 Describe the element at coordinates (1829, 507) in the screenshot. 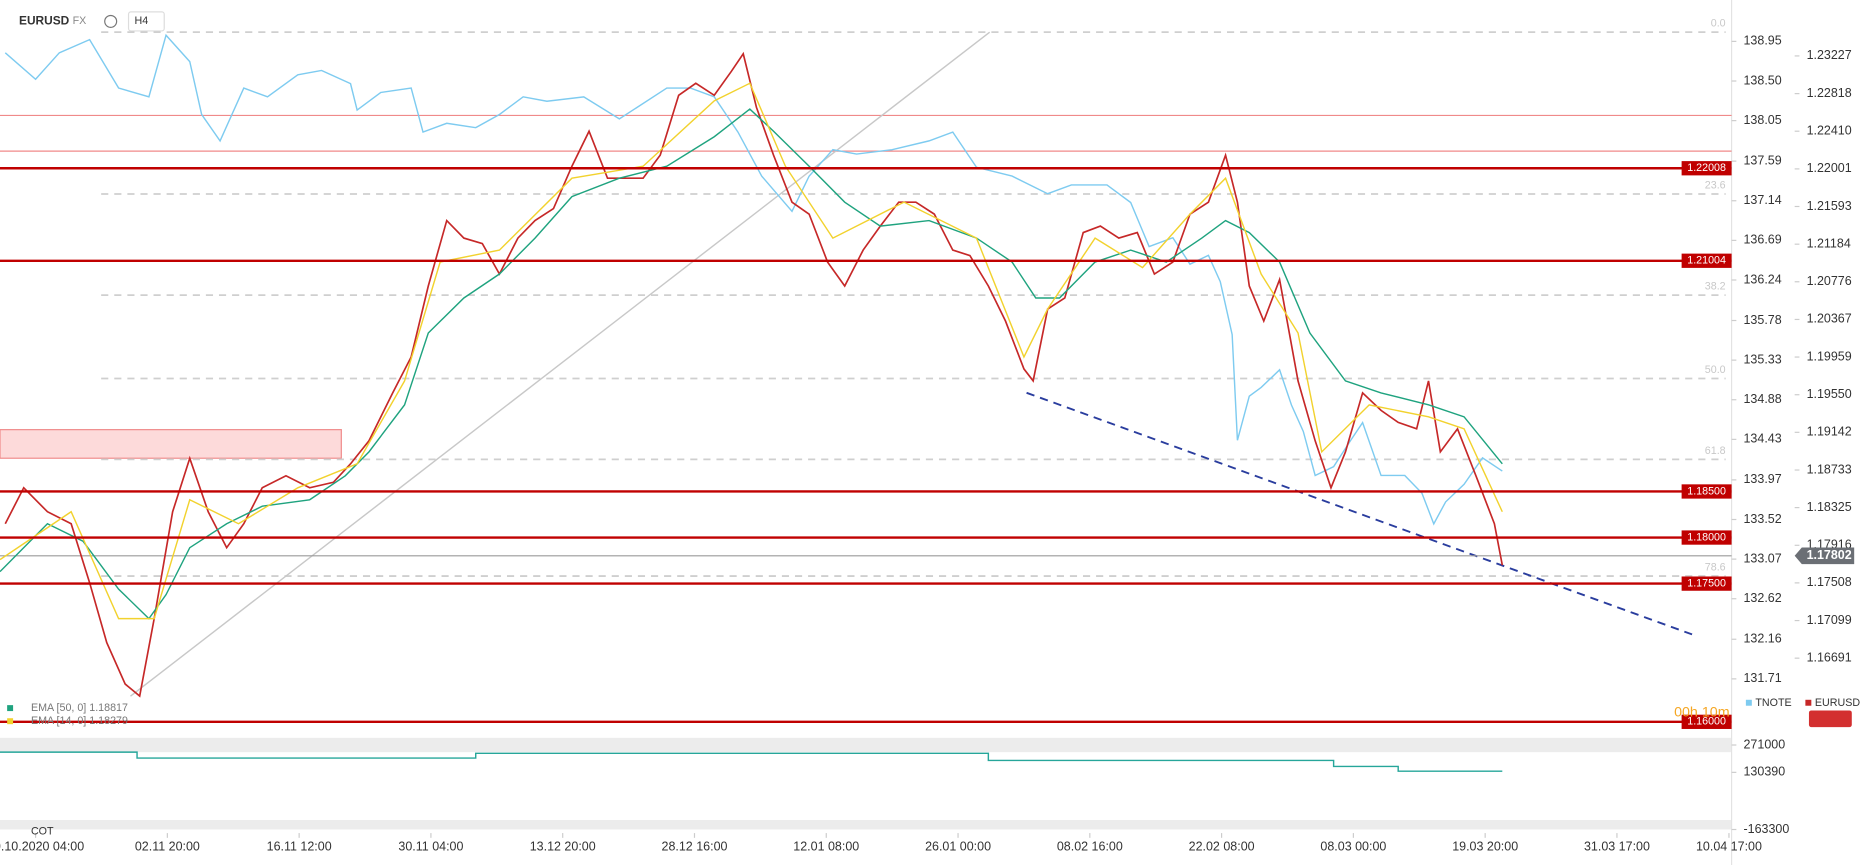

I see `y2-tick-label: 1.18325` at that location.